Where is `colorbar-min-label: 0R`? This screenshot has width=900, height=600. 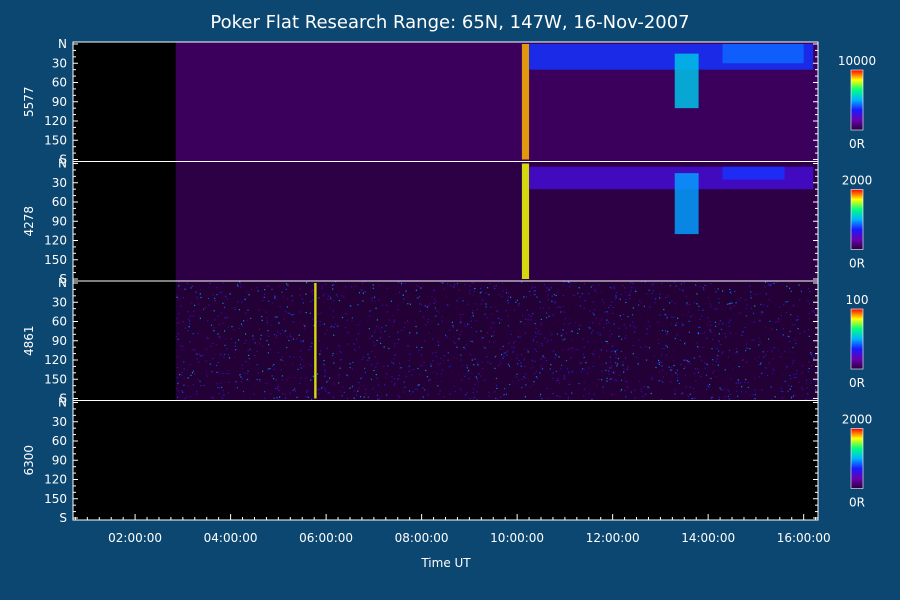 colorbar-min-label: 0R is located at coordinates (857, 503).